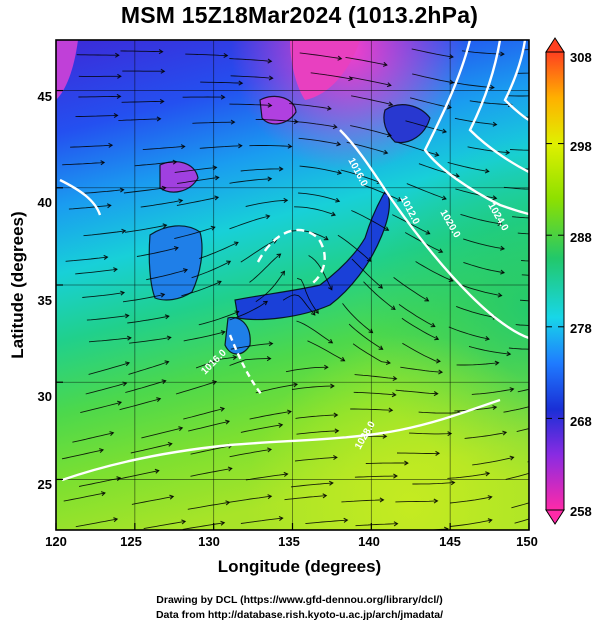 This screenshot has width=599, height=625. Describe the element at coordinates (581, 328) in the screenshot. I see `colorbar-tick-label: 278` at that location.